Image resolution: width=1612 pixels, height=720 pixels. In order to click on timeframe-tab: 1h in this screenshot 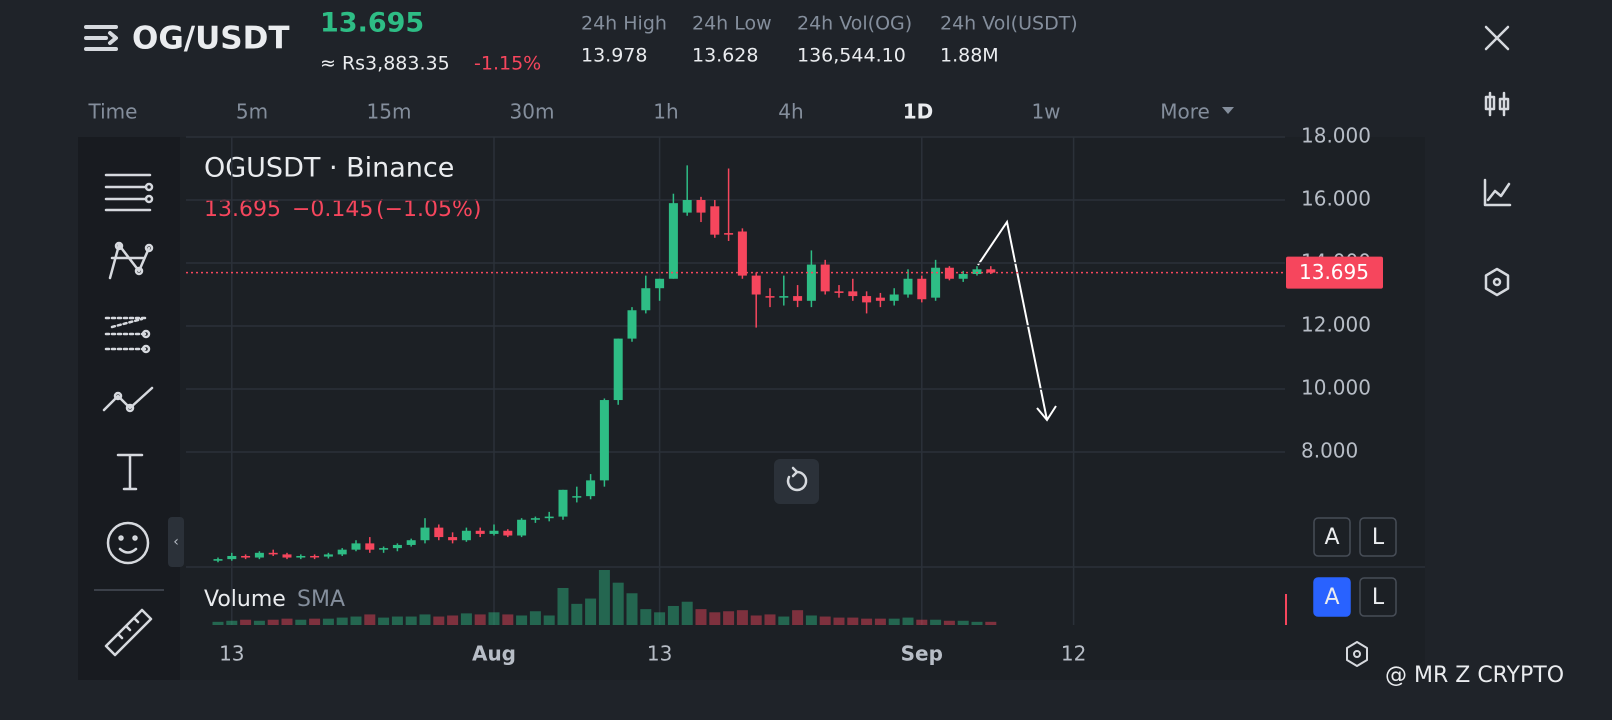, I will do `click(665, 112)`.